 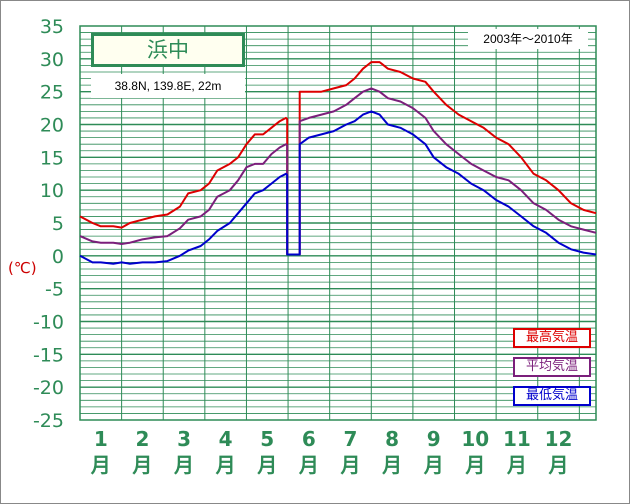 I want to click on legend-min-temp: 最低気温, so click(x=552, y=396).